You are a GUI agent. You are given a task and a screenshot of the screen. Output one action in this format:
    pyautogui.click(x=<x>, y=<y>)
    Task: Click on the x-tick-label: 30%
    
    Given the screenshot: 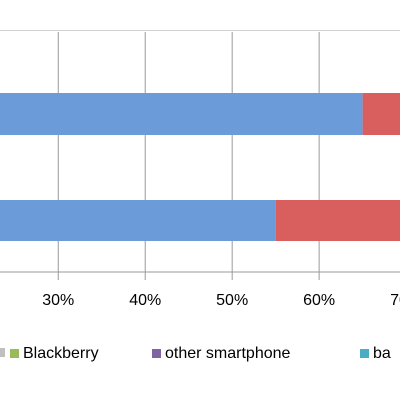 What is the action you would take?
    pyautogui.click(x=58, y=300)
    